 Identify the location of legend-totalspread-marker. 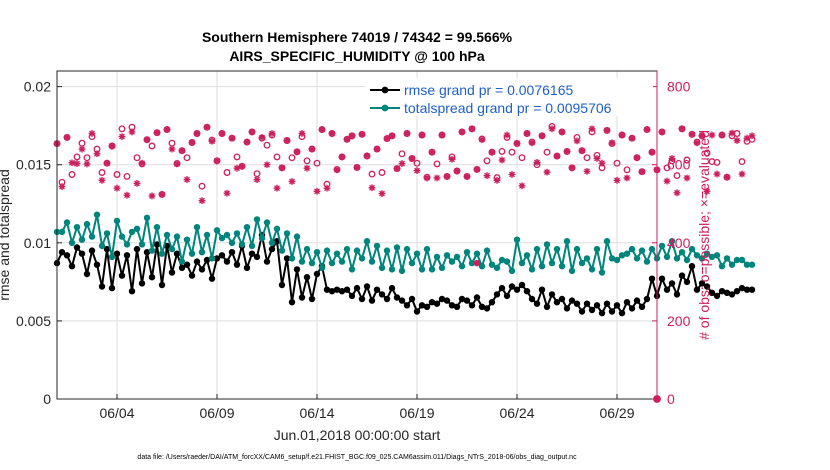
(385, 108).